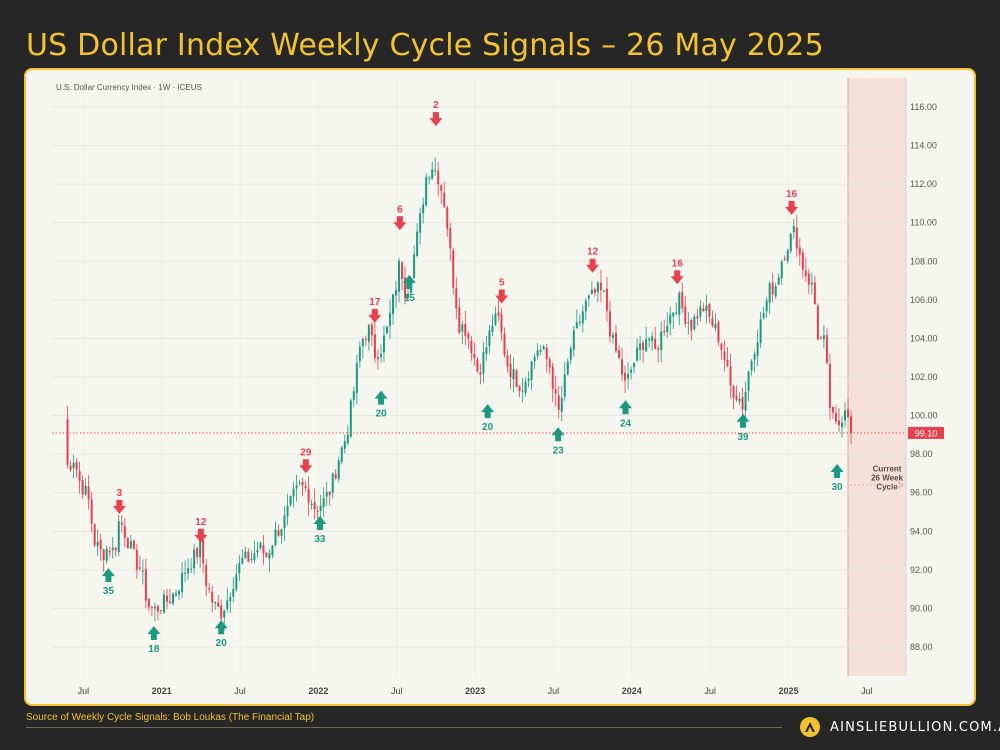  Describe the element at coordinates (410, 298) in the screenshot. I see `cycle-low-label: 15` at that location.